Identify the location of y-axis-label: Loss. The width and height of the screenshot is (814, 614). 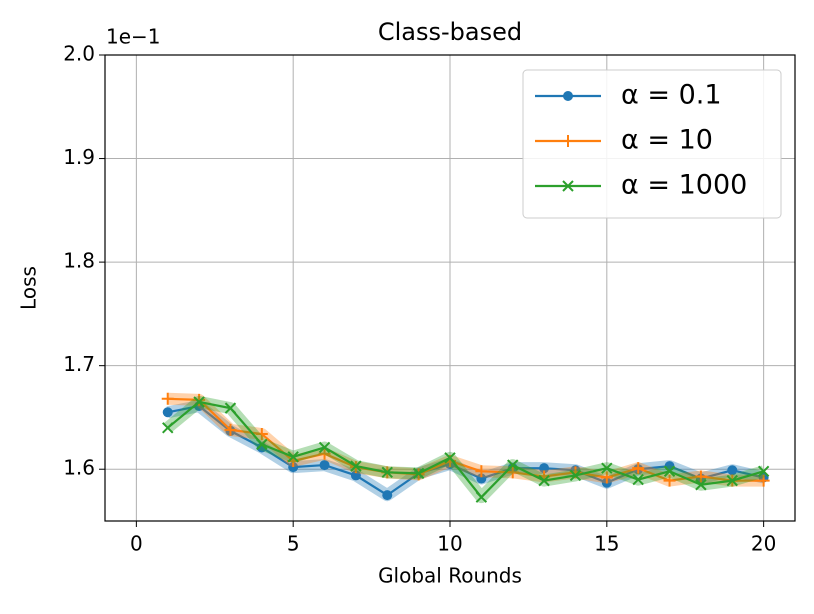
(29, 288).